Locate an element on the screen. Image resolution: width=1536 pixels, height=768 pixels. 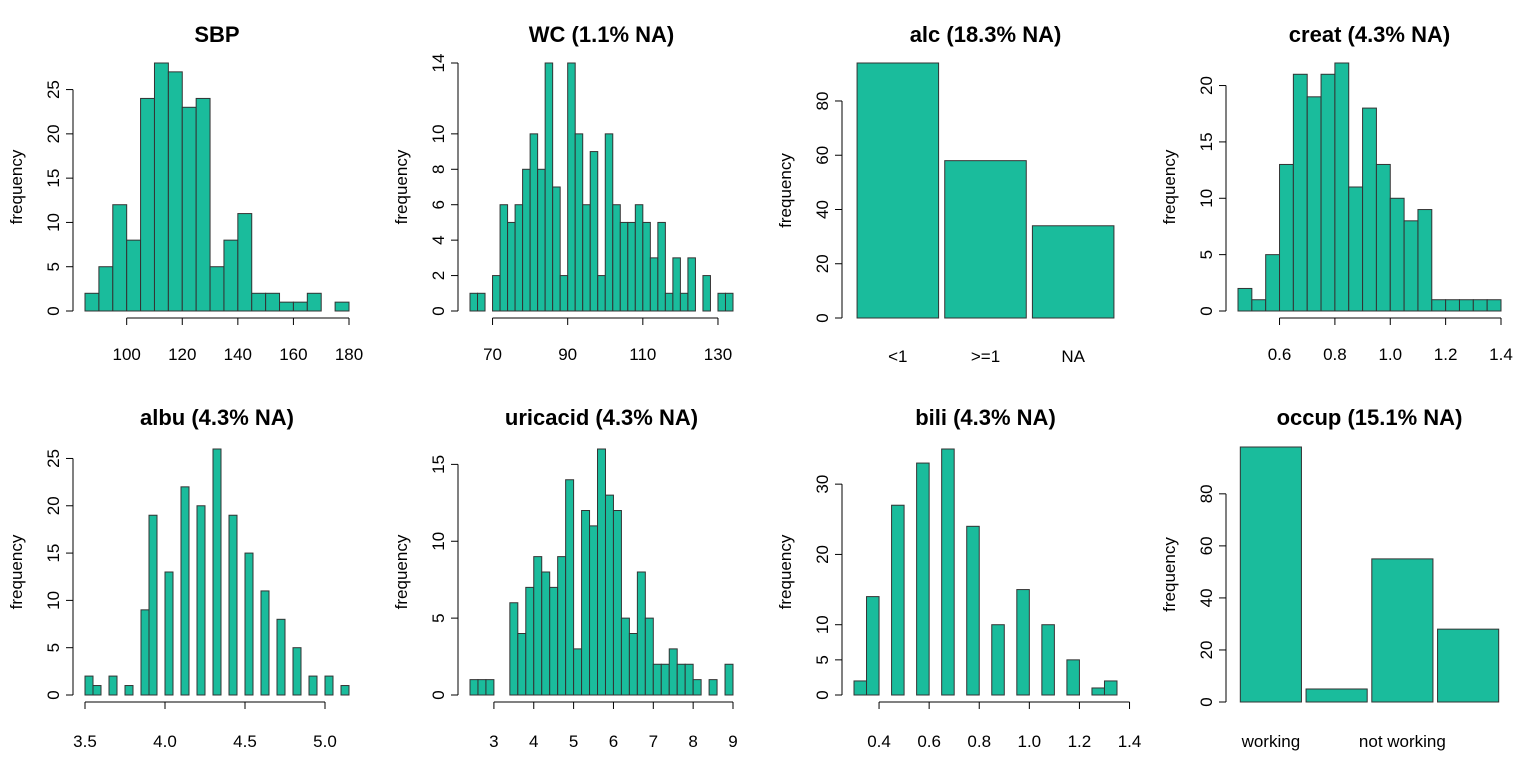
x-tick-label: 0.6 is located at coordinates (929, 741).